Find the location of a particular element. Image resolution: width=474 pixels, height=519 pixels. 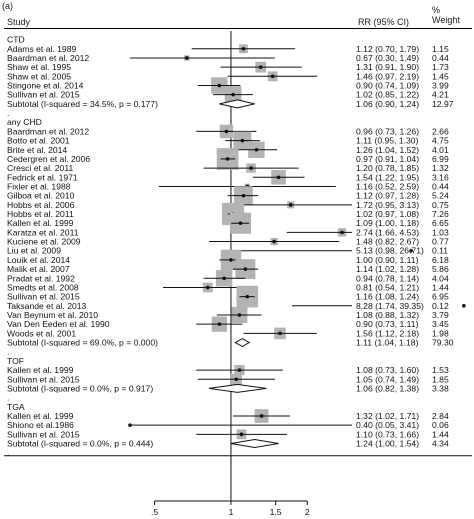

rr-ci-value: 1.02 (0.97, 1.08) is located at coordinates (387, 214).